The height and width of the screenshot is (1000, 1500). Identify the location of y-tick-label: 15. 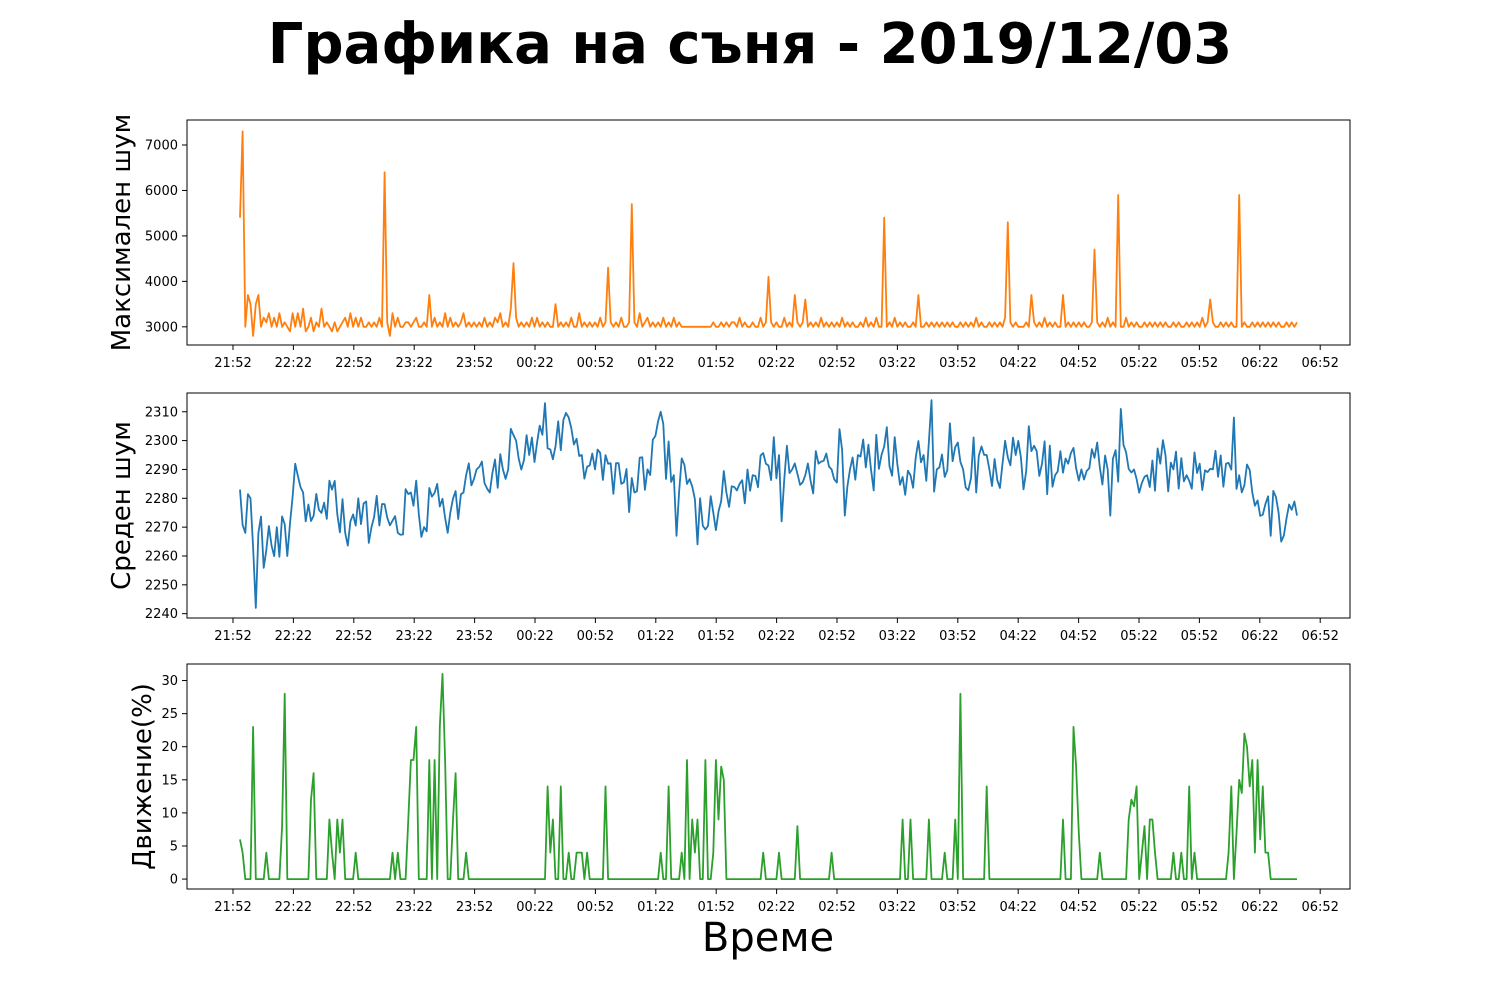
(169, 780).